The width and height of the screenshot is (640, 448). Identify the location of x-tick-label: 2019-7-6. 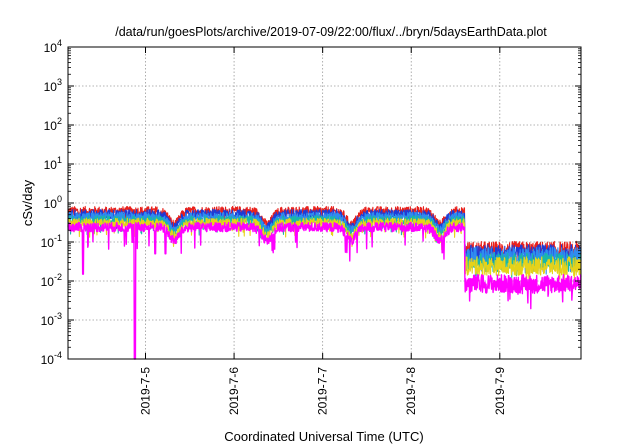
(234, 391).